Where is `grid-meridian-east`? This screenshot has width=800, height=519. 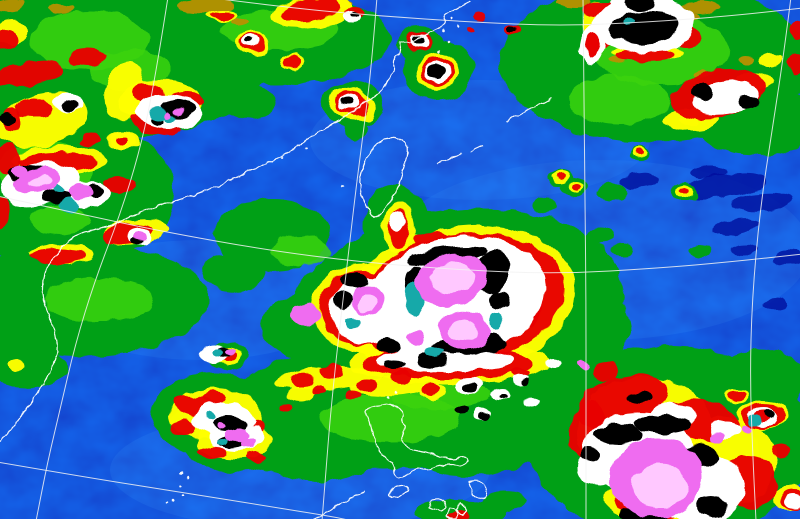 grid-meridian-east is located at coordinates (584, 259).